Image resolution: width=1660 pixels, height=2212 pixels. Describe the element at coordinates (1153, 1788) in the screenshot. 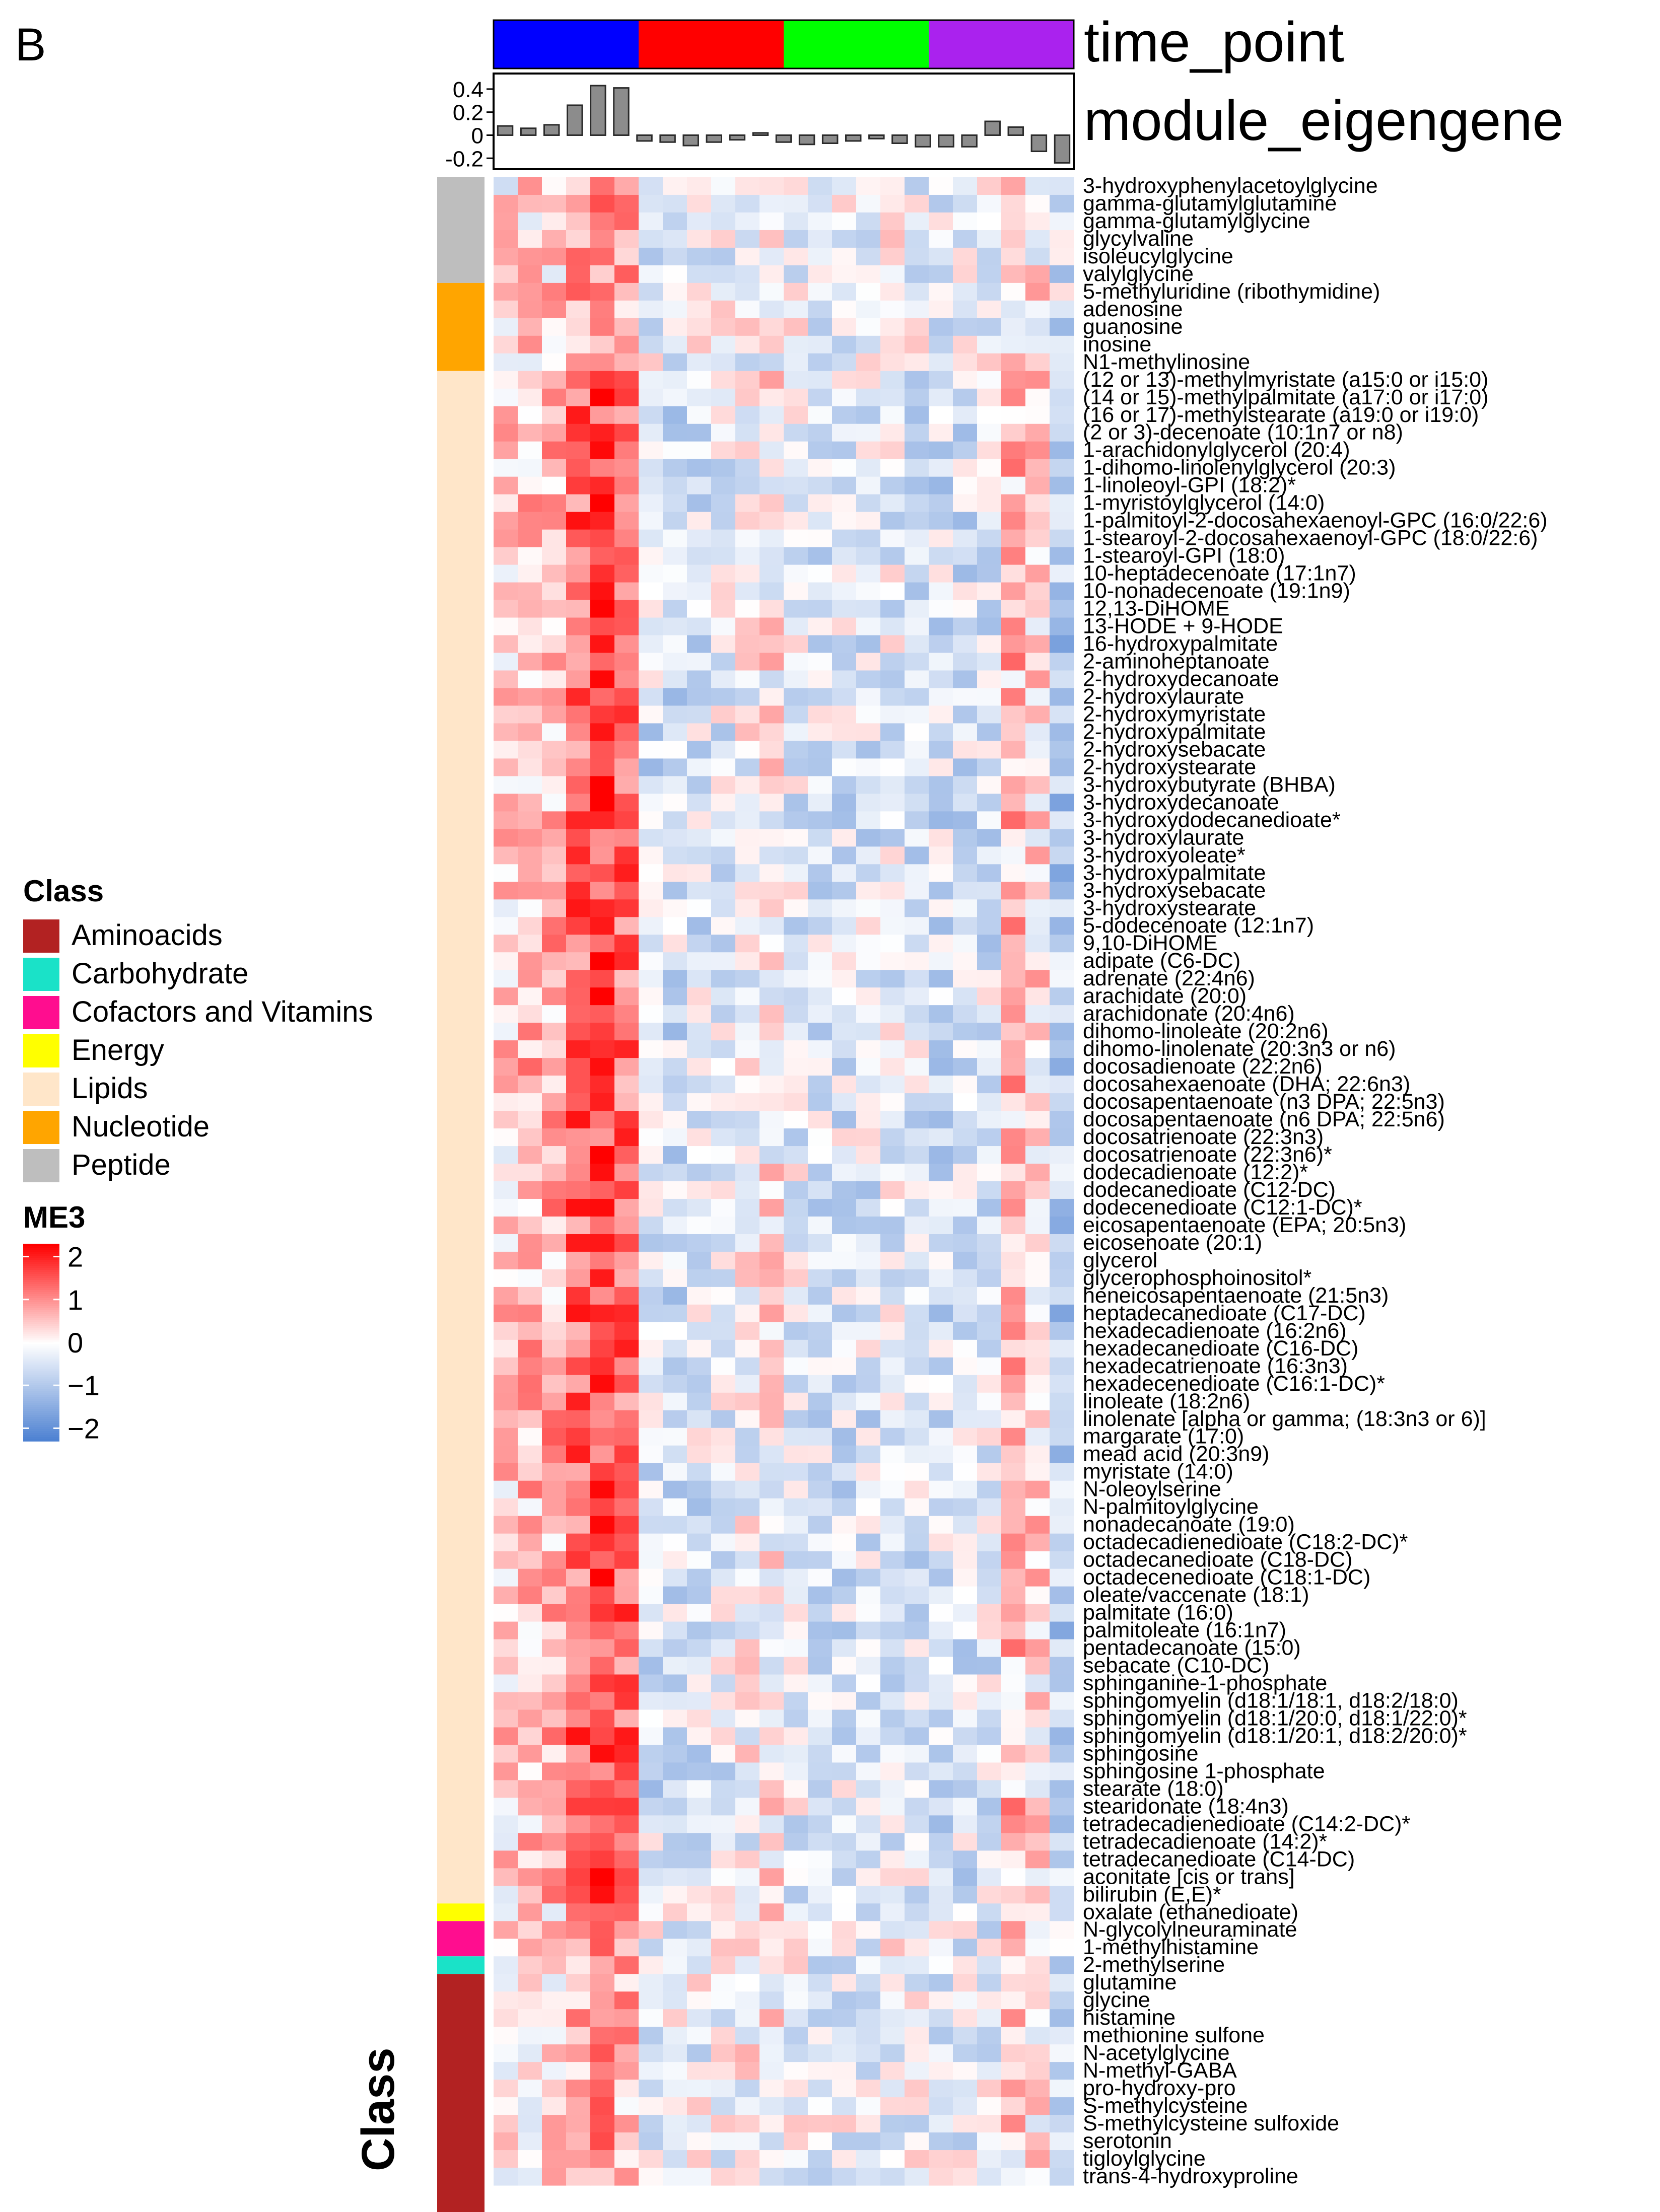

I see `row-label: stearate (18:0)` at that location.